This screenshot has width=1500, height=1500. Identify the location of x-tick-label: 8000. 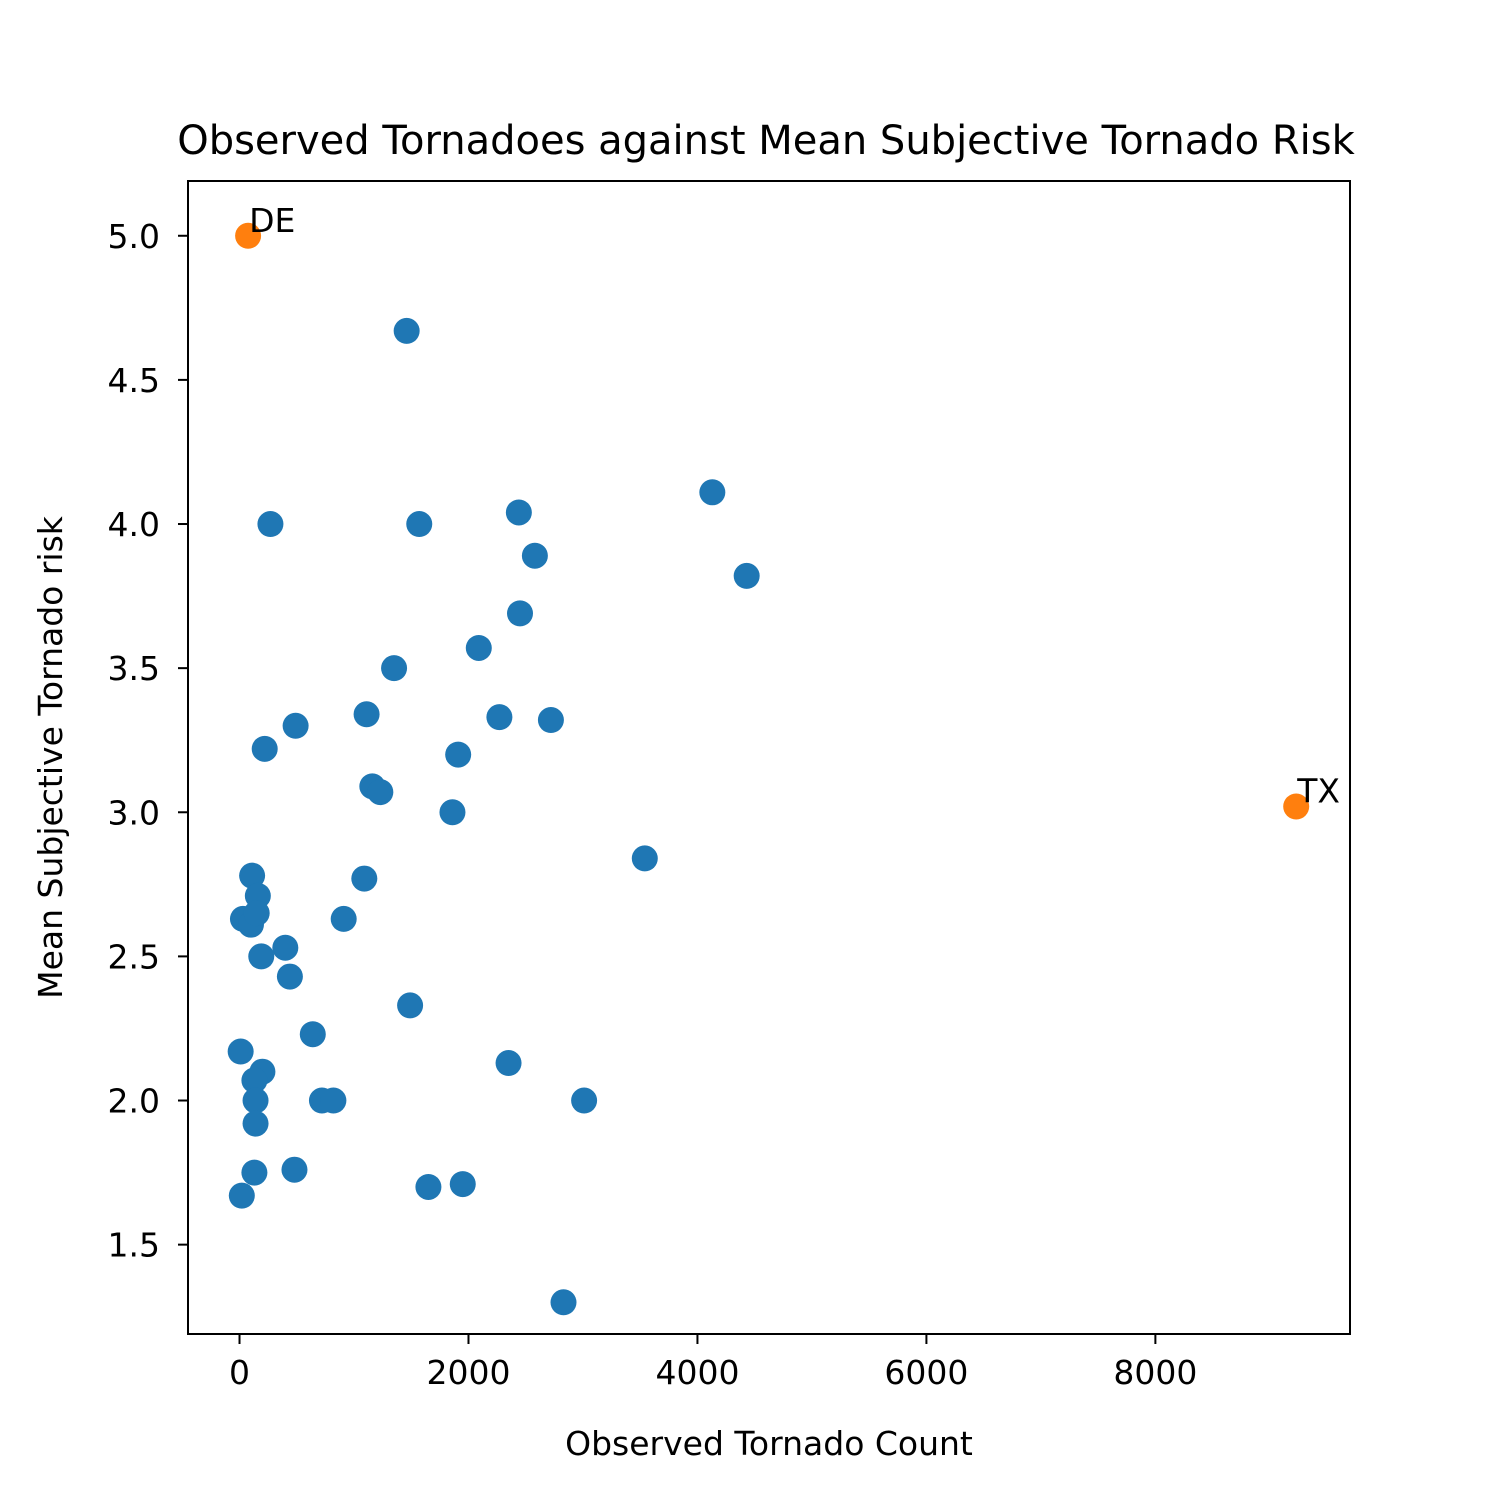
(1155, 1372).